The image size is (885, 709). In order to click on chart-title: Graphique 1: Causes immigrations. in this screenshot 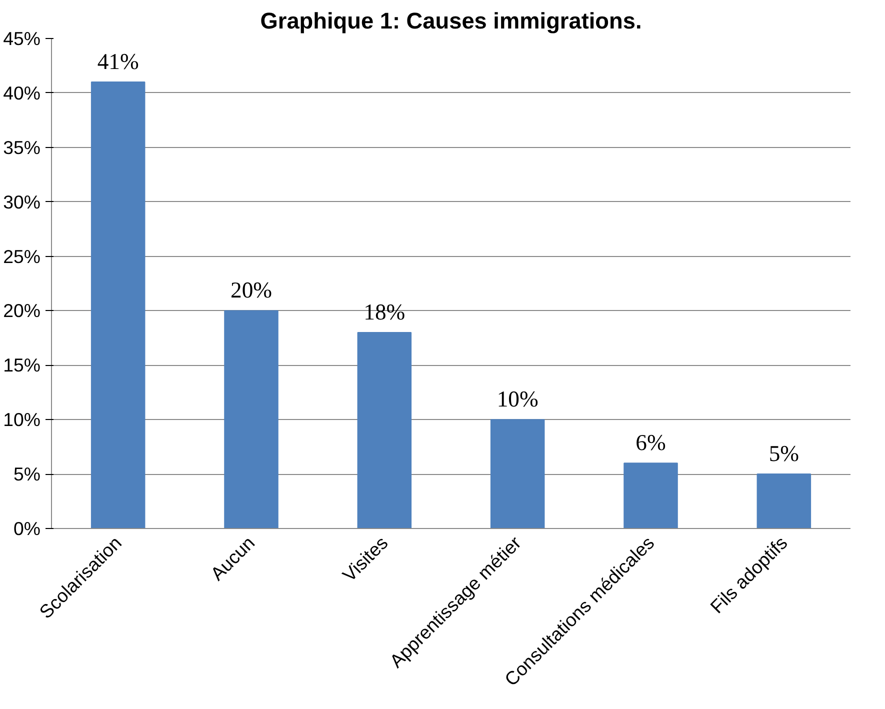, I will do `click(451, 21)`.